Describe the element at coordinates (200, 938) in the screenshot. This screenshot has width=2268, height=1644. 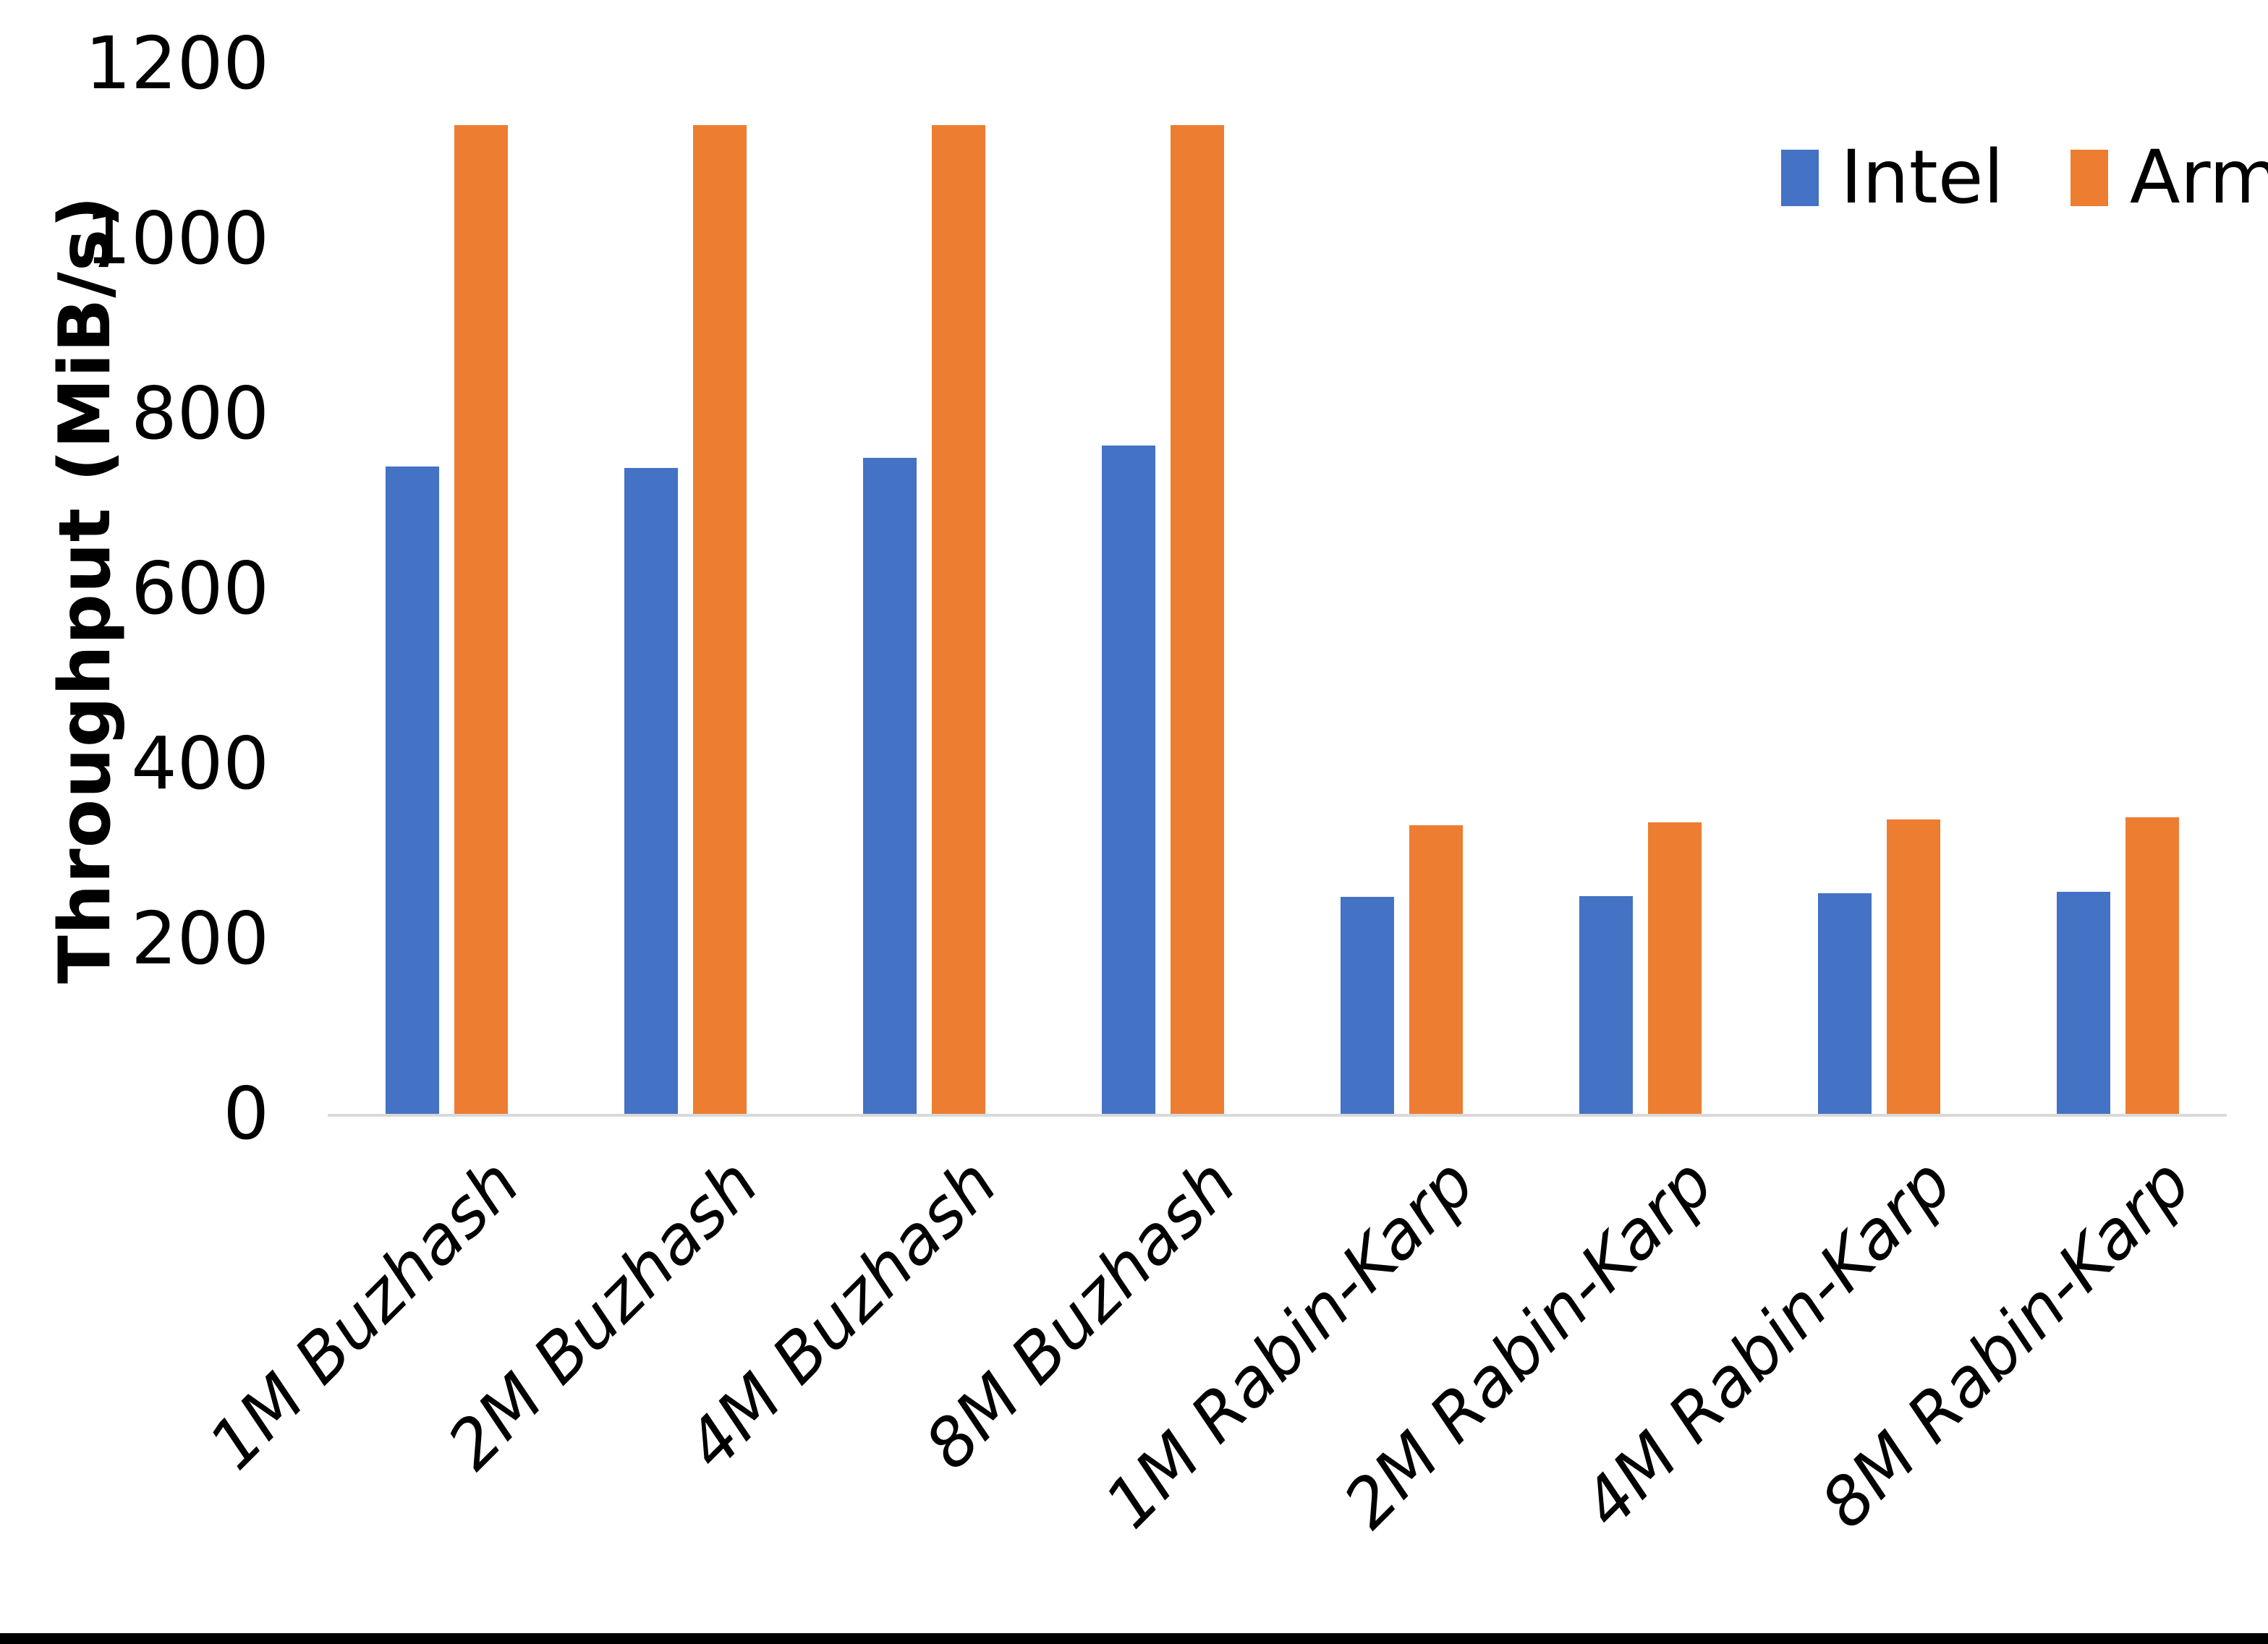
I see `y-tick-label-200: 200` at that location.